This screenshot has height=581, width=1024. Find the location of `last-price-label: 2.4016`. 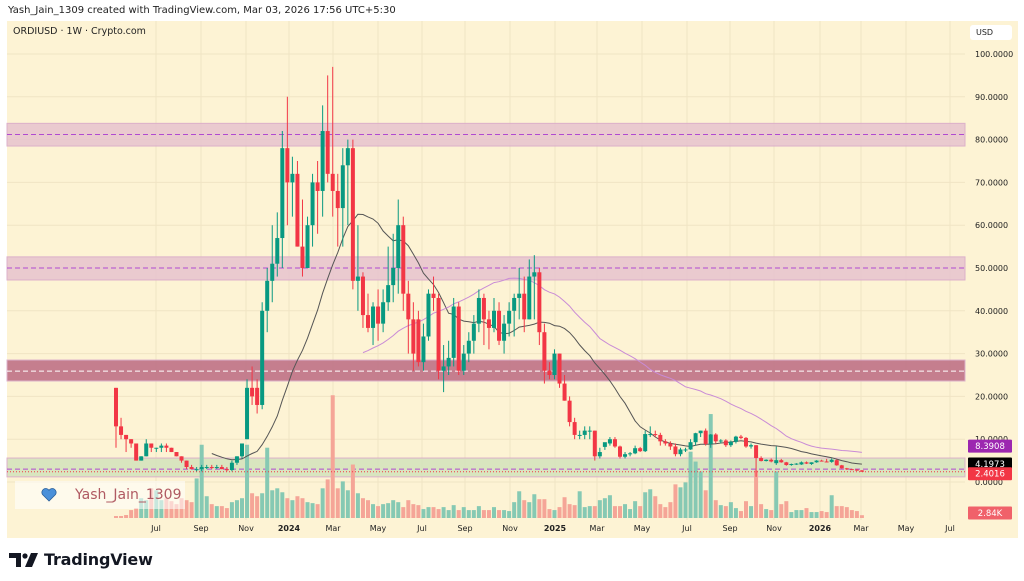

last-price-label: 2.4016 is located at coordinates (990, 475).